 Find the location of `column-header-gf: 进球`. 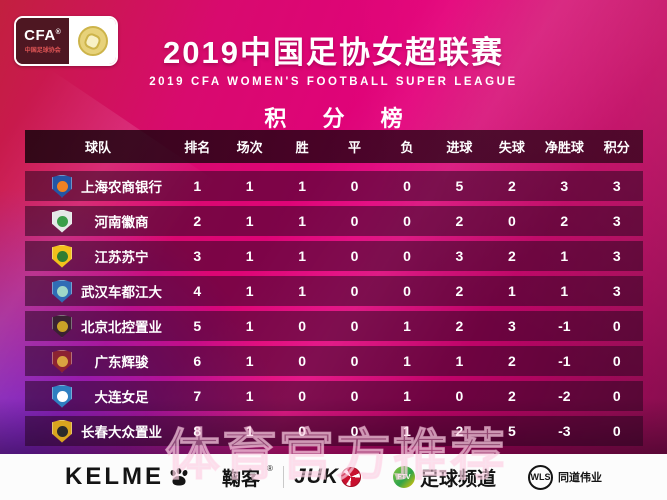

column-header-gf: 进球 is located at coordinates (459, 147).